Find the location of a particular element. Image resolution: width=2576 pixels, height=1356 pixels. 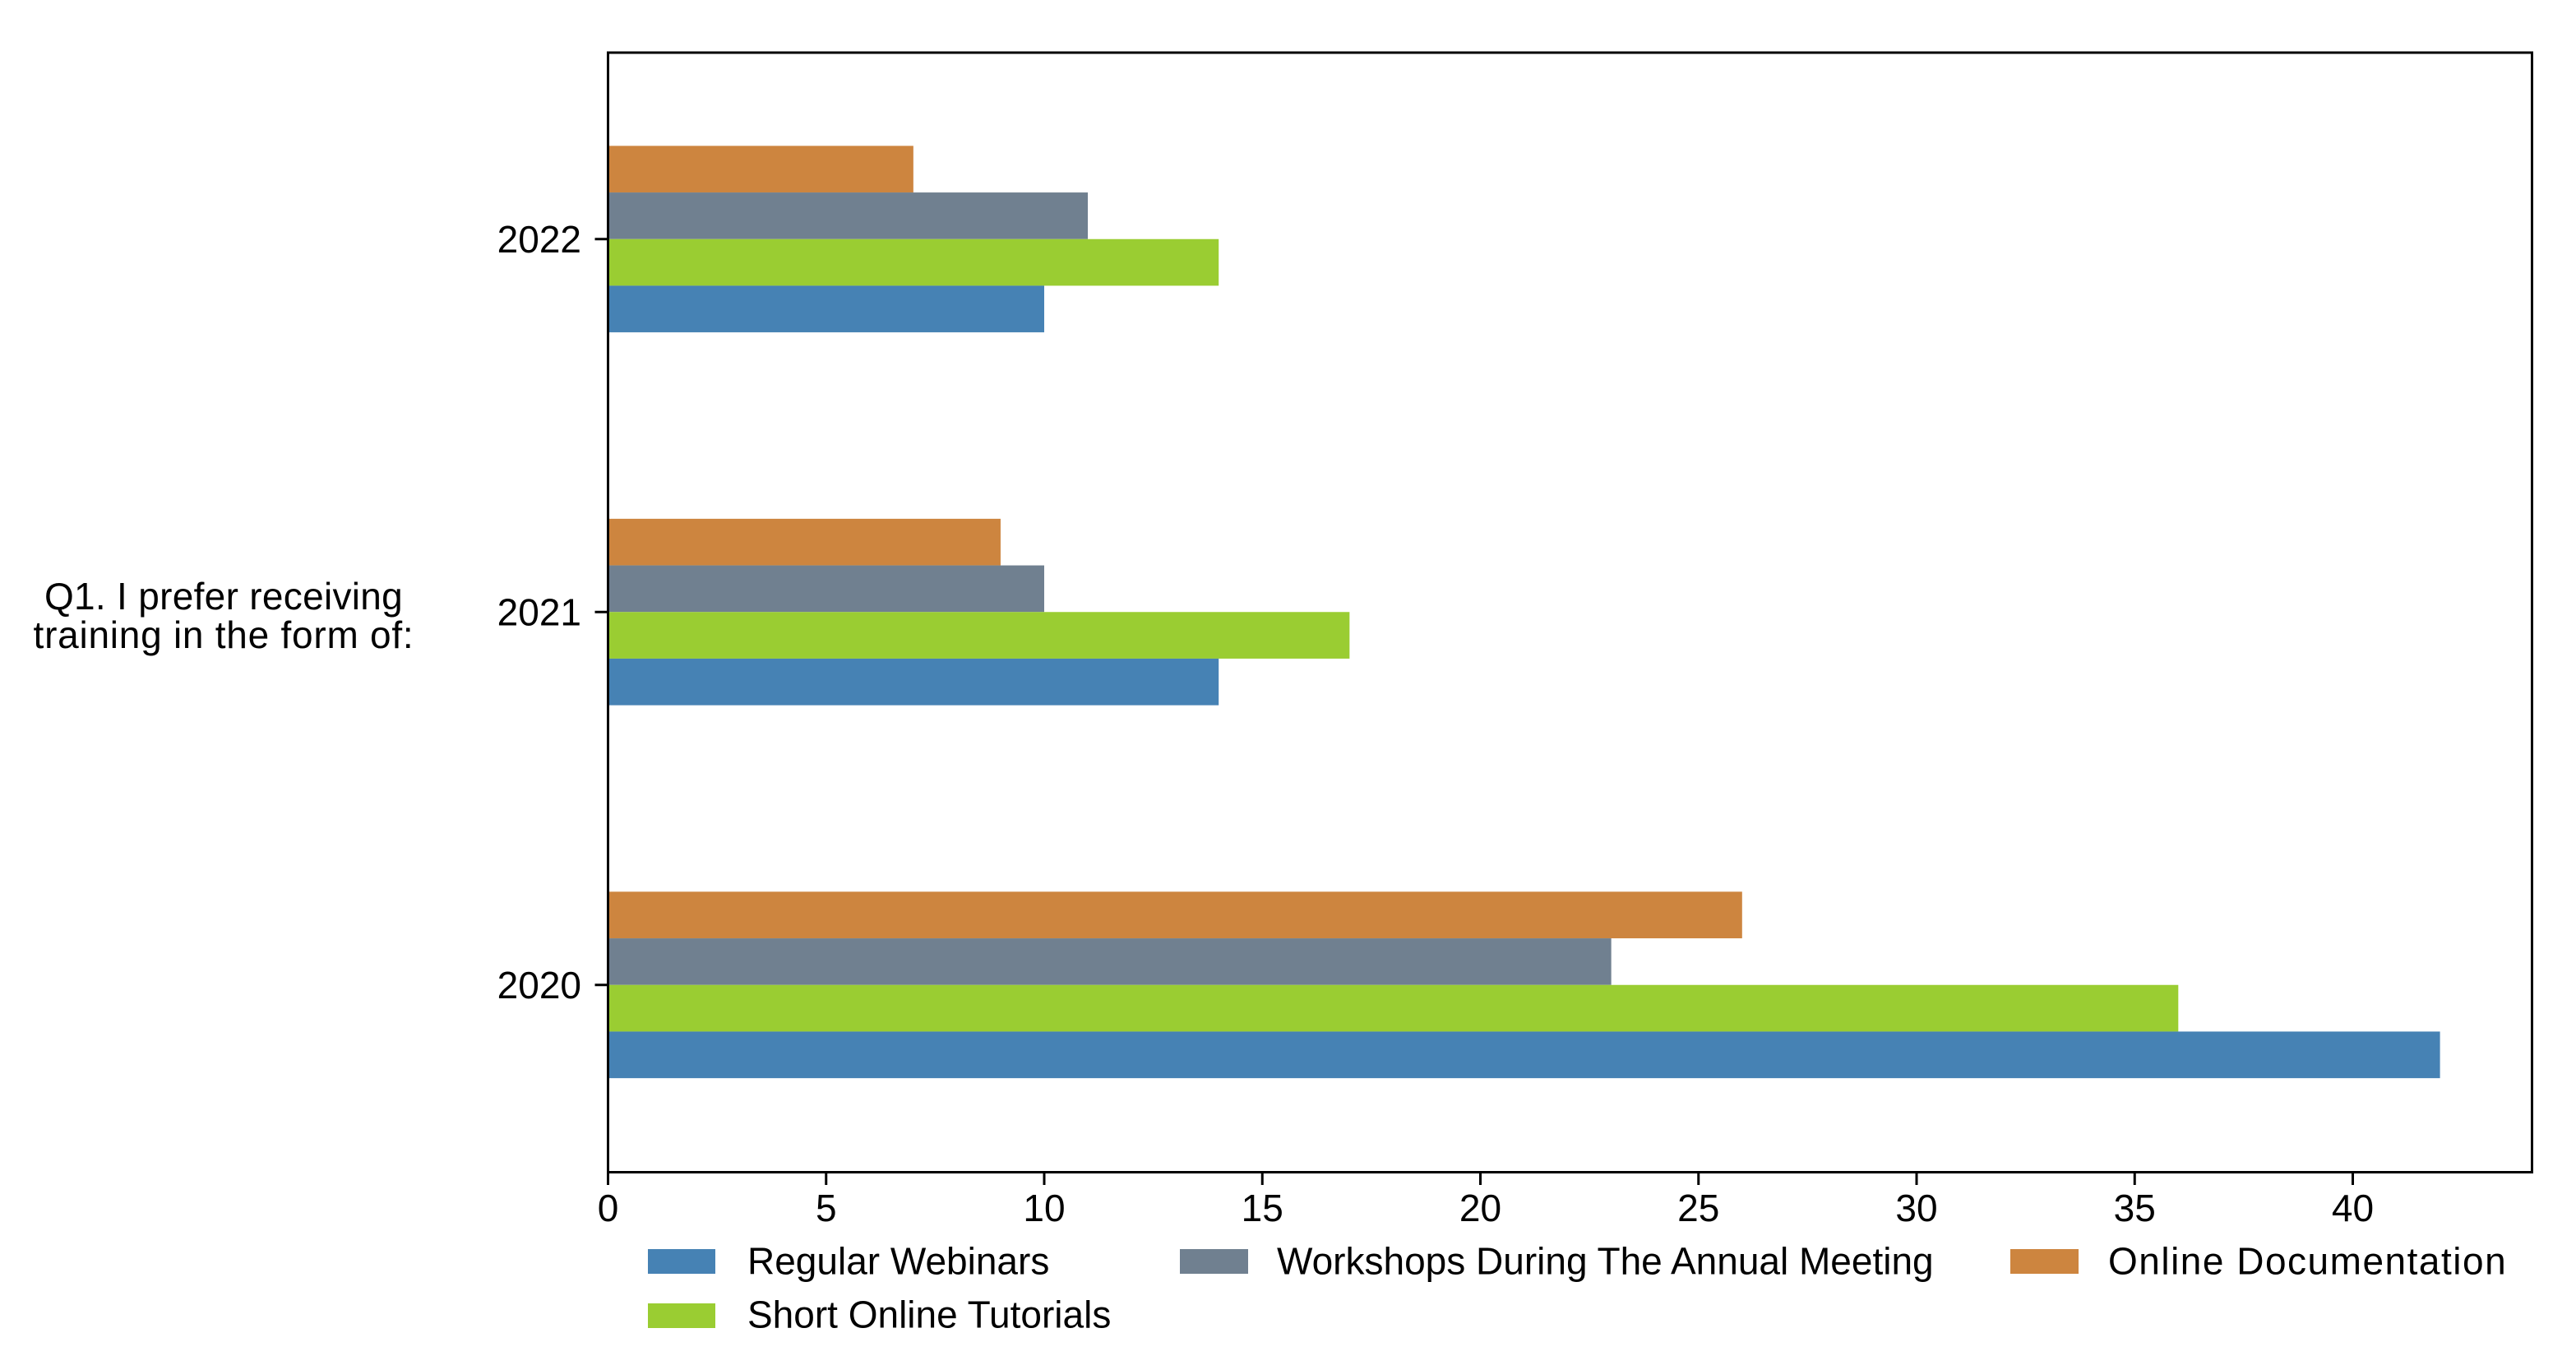

svg-text: 2020 is located at coordinates (539, 985).